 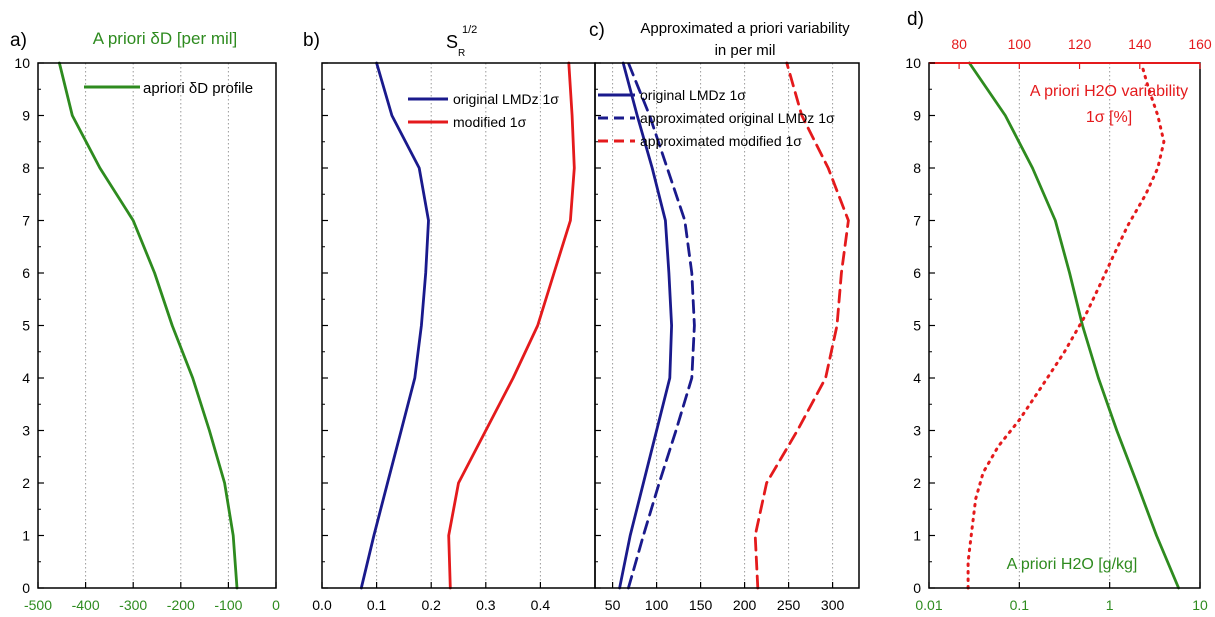 I want to click on y-tick-label-a-5: 5, so click(x=26, y=326).